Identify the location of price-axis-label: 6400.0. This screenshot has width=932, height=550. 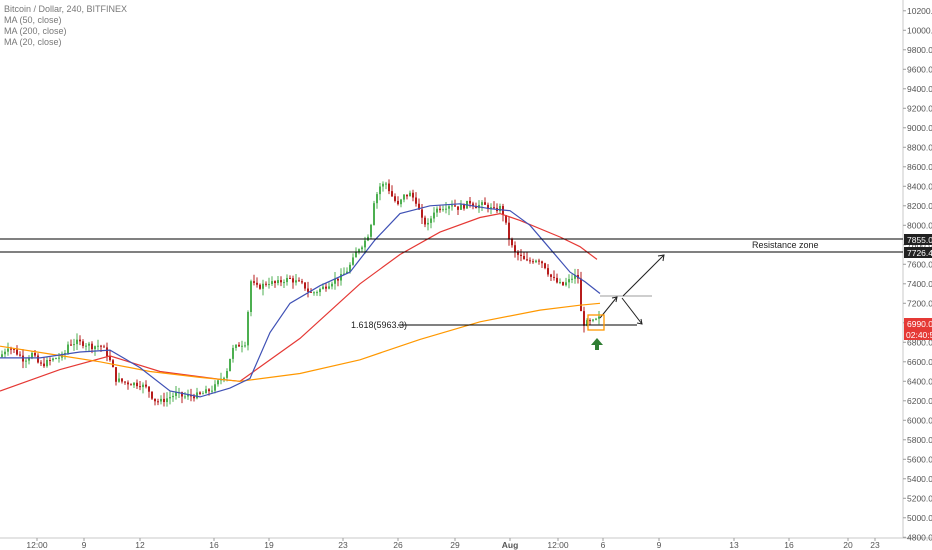
(919, 381).